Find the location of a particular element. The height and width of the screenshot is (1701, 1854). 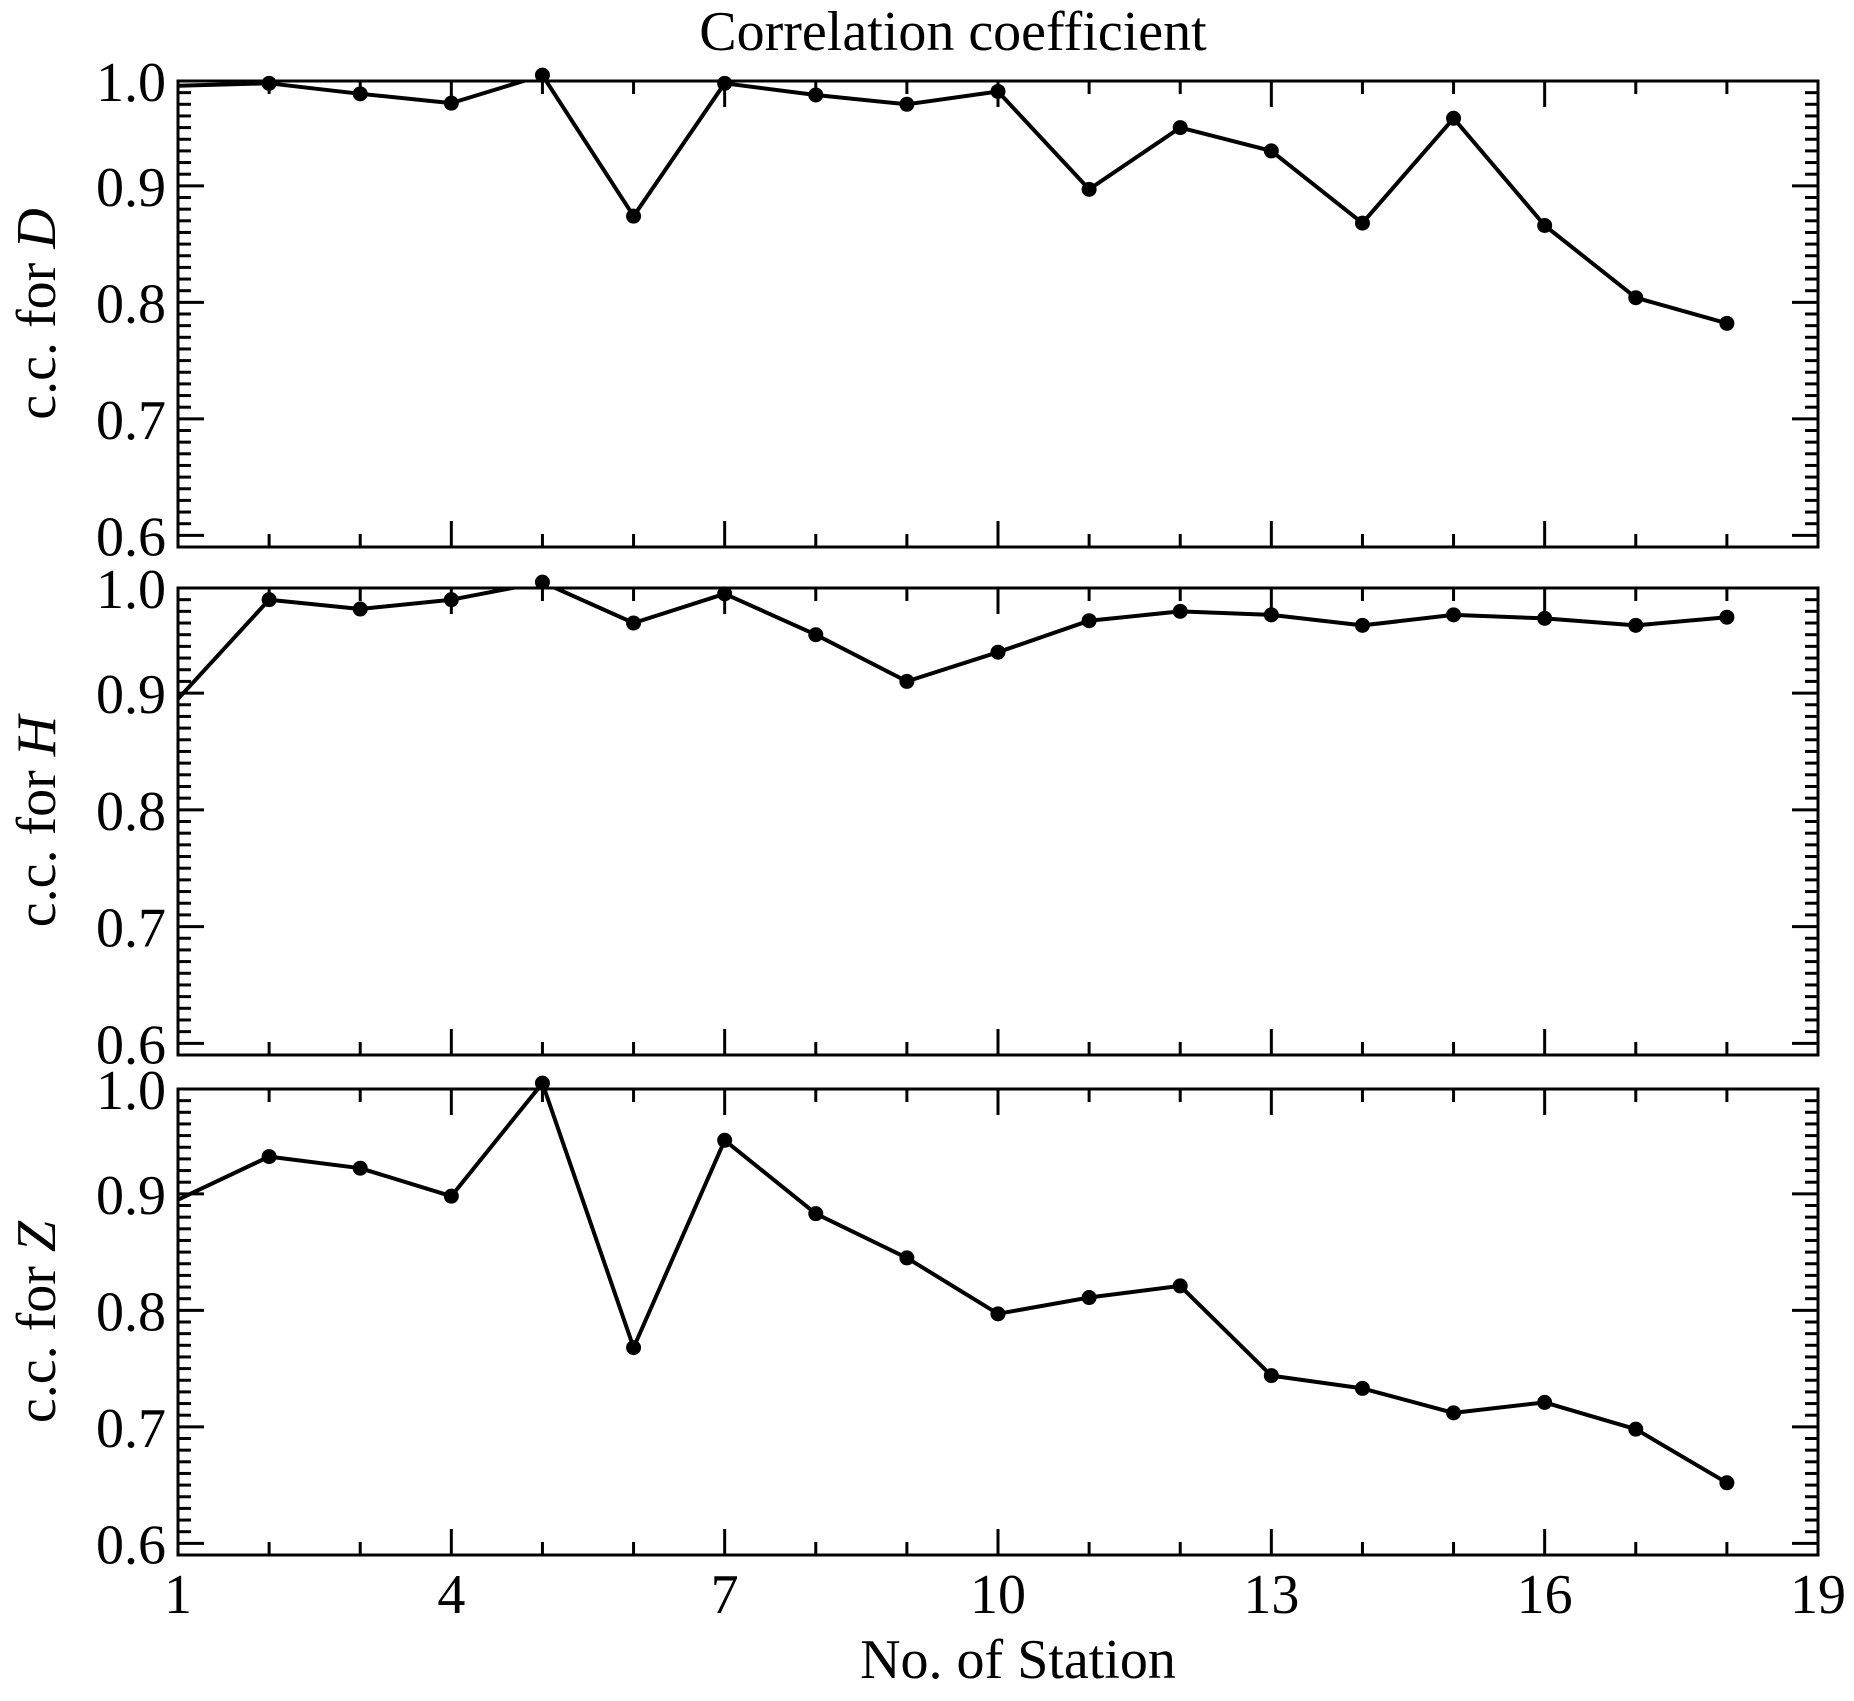

x-tick-label: 16 is located at coordinates (1545, 1595).